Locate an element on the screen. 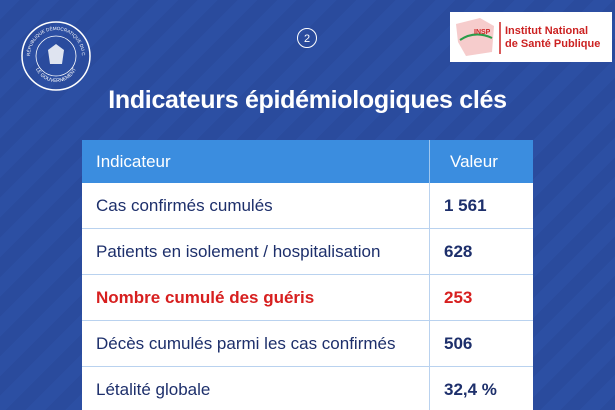  indicator-cell: Cas confirmés cumulés is located at coordinates (256, 205).